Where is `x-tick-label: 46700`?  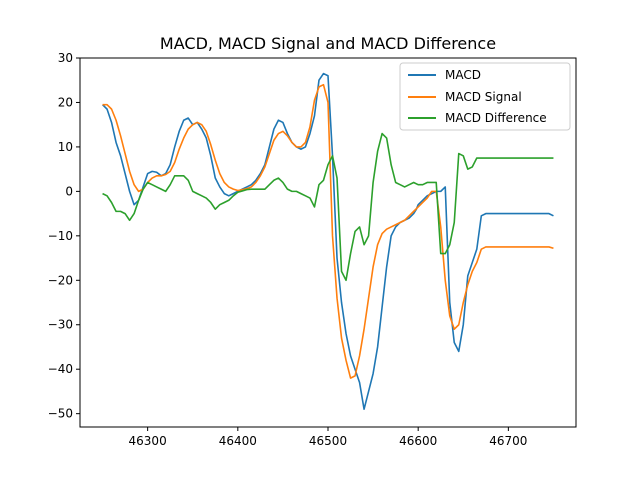 x-tick-label: 46700 is located at coordinates (508, 441).